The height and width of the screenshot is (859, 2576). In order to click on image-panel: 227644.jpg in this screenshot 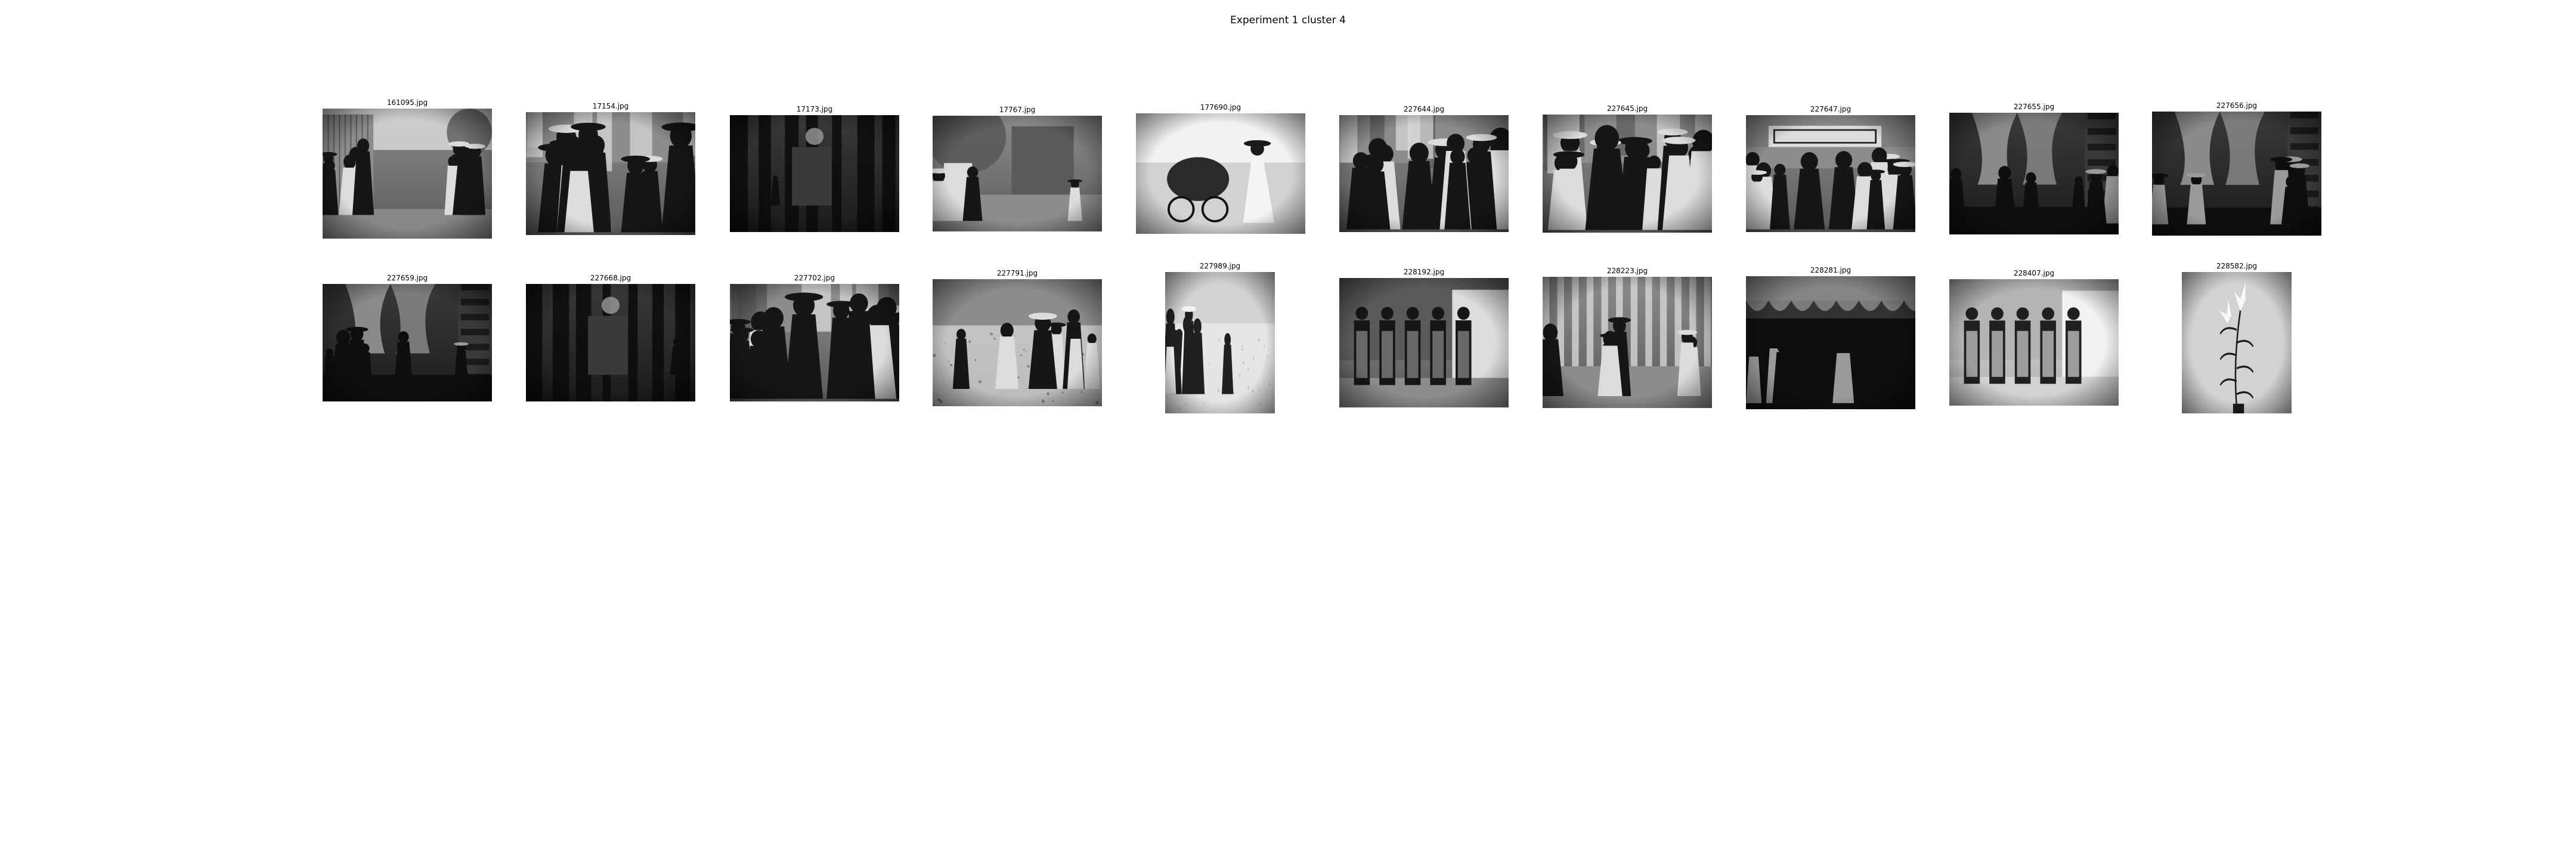, I will do `click(1424, 168)`.